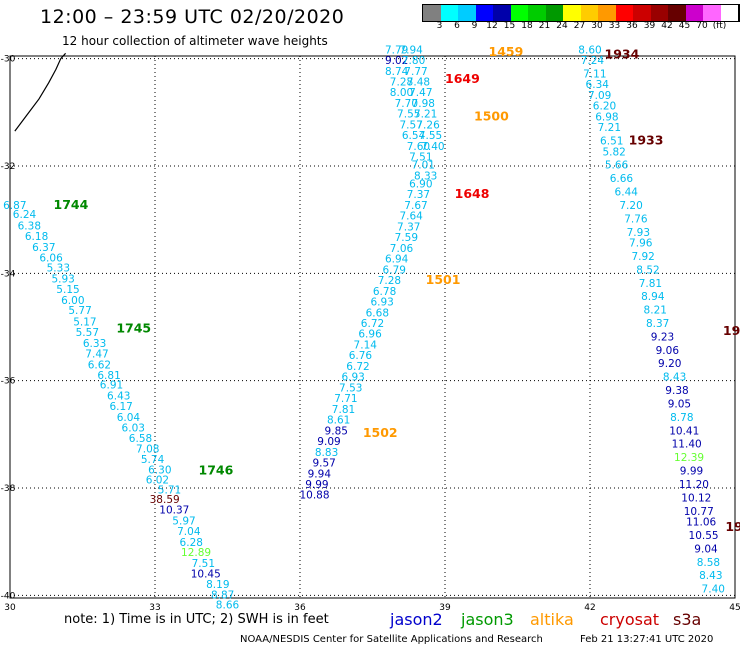  I want to click on page-title: 12:00 – 23:59 UTC 02/20/2020, so click(192, 17).